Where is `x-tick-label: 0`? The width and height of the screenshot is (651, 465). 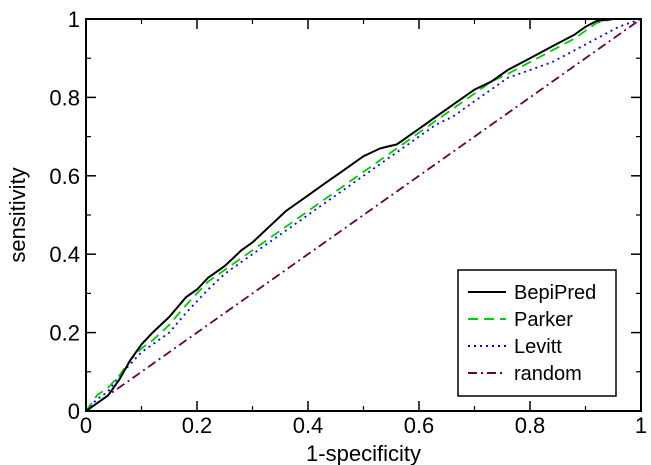
x-tick-label: 0 is located at coordinates (86, 425).